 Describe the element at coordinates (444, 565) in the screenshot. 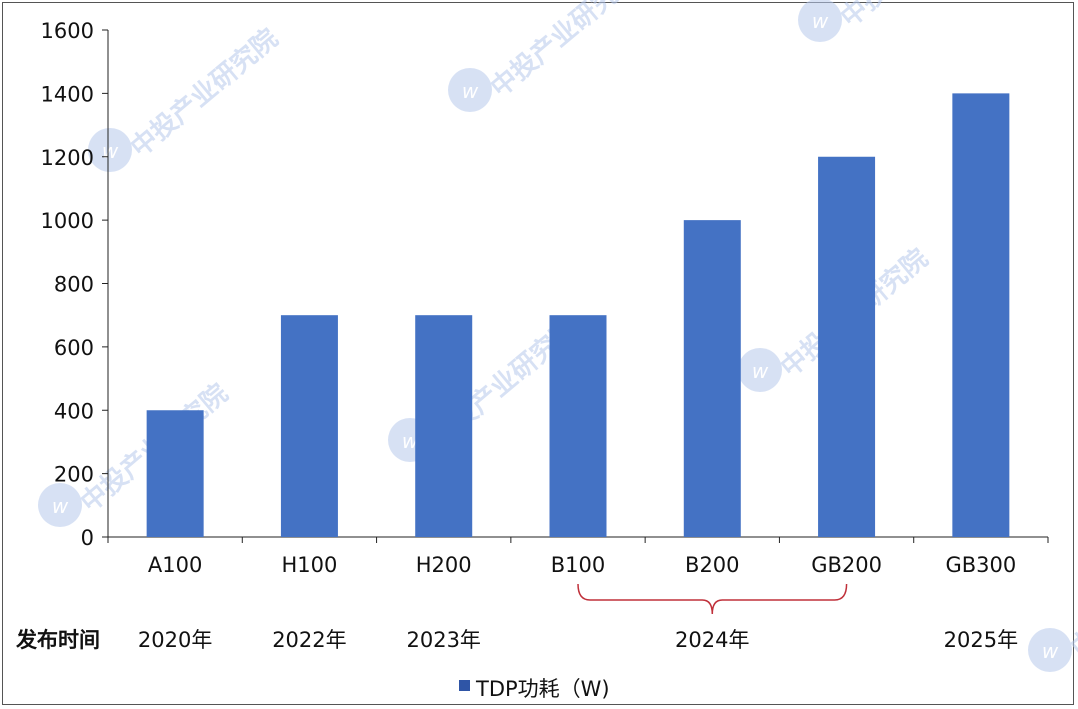

I see `x-tick-label: H200` at that location.